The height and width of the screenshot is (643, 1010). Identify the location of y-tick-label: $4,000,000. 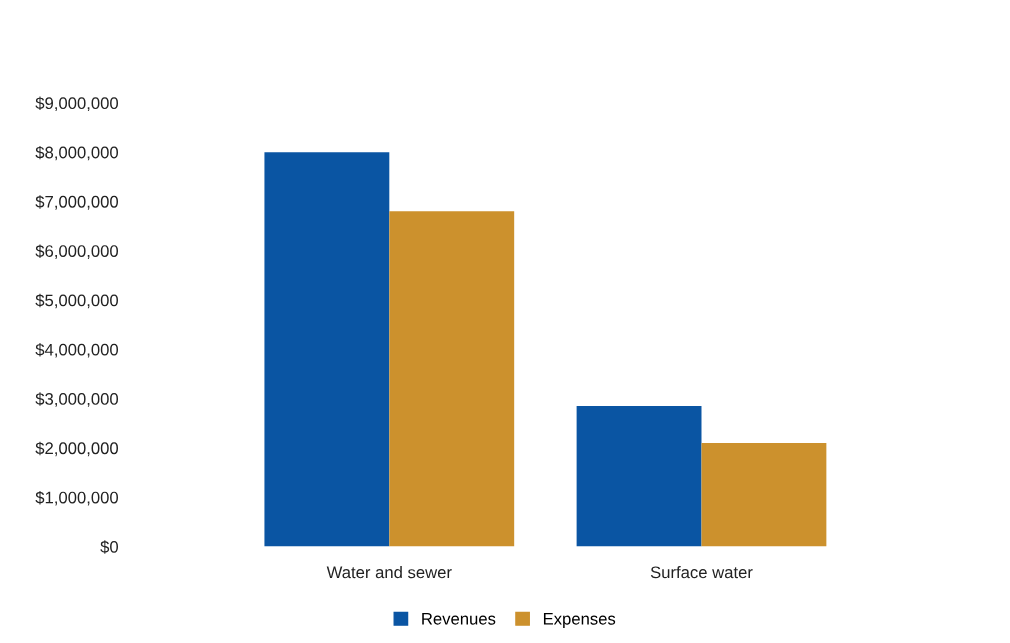
(77, 350).